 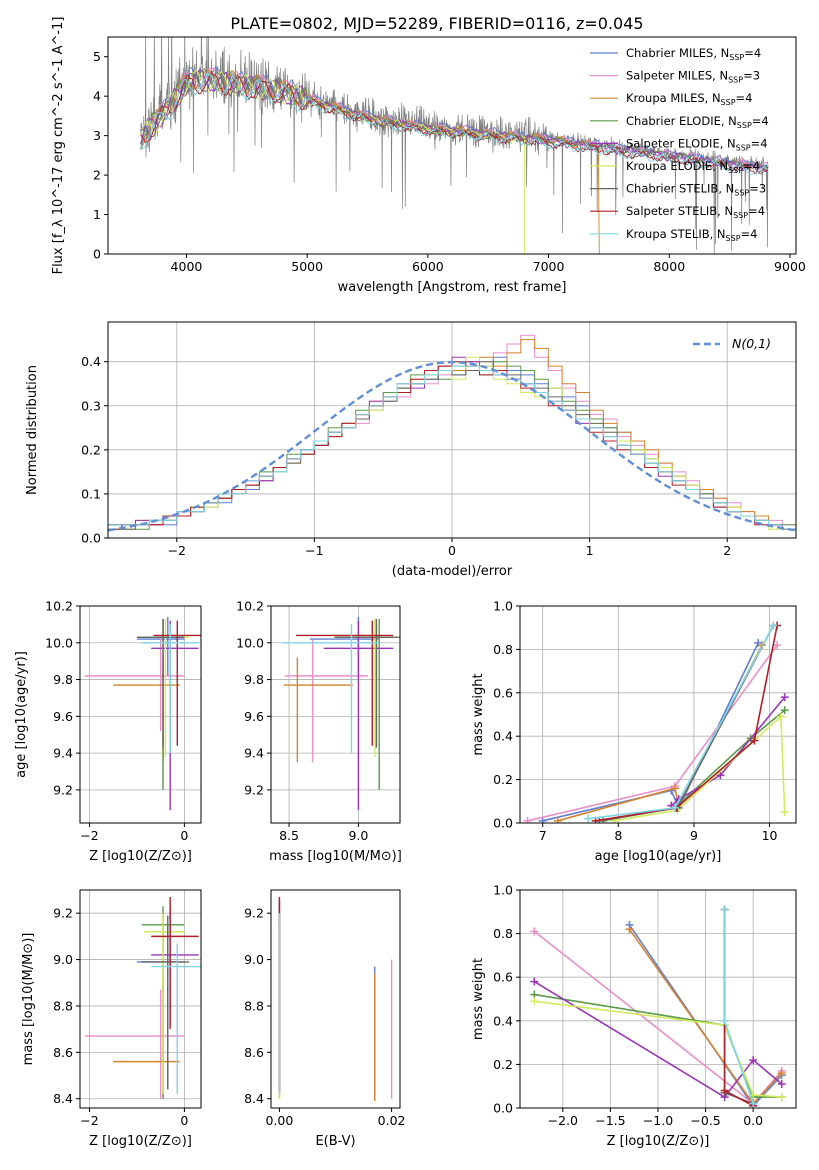 I want to click on y-tick-label: 10.2, so click(x=250, y=606).